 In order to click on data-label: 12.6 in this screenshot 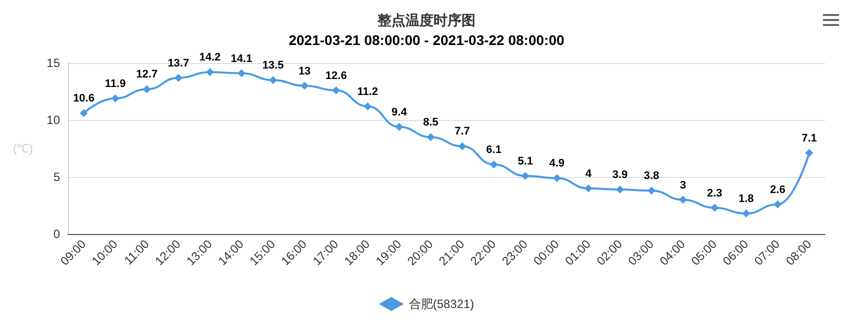, I will do `click(336, 76)`.